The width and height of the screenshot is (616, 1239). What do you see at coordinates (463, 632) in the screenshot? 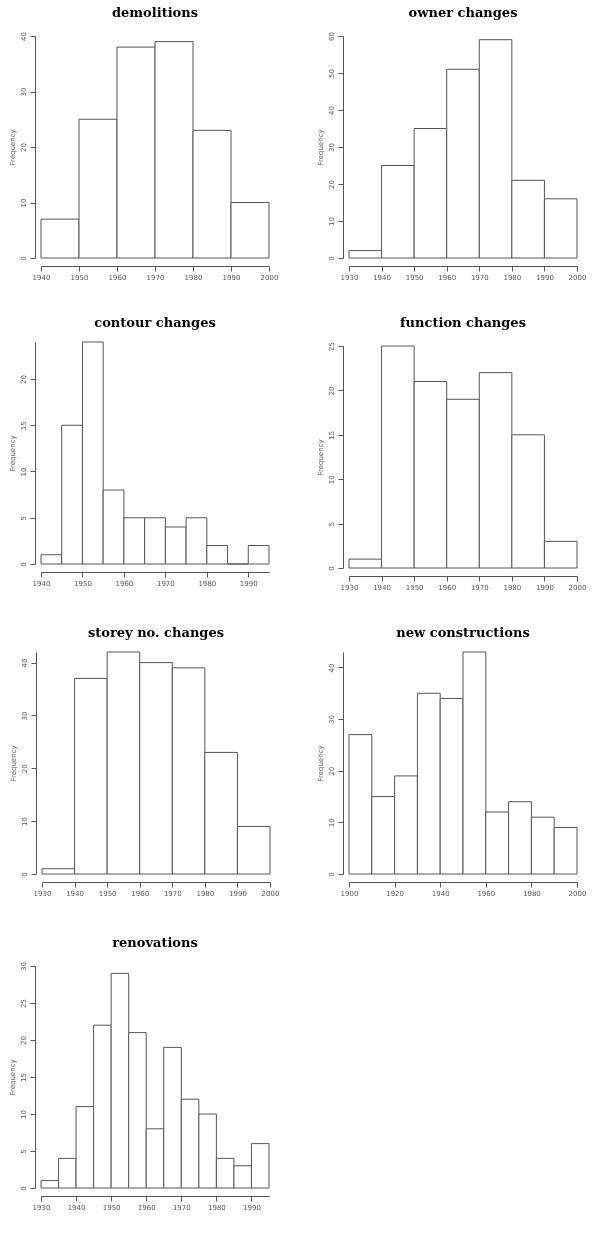
I see `chart-title: new constructions` at bounding box center [463, 632].